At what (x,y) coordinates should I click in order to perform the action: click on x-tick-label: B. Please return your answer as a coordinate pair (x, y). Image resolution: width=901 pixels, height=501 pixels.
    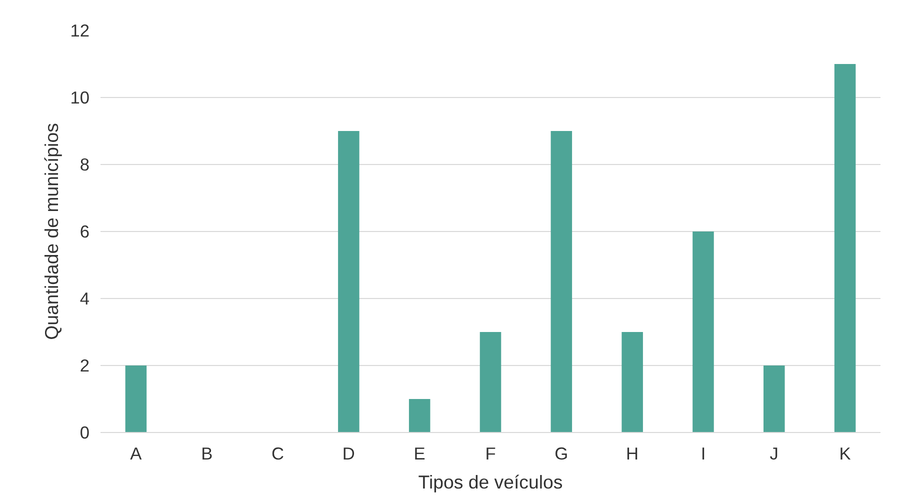
    Looking at the image, I should click on (207, 454).